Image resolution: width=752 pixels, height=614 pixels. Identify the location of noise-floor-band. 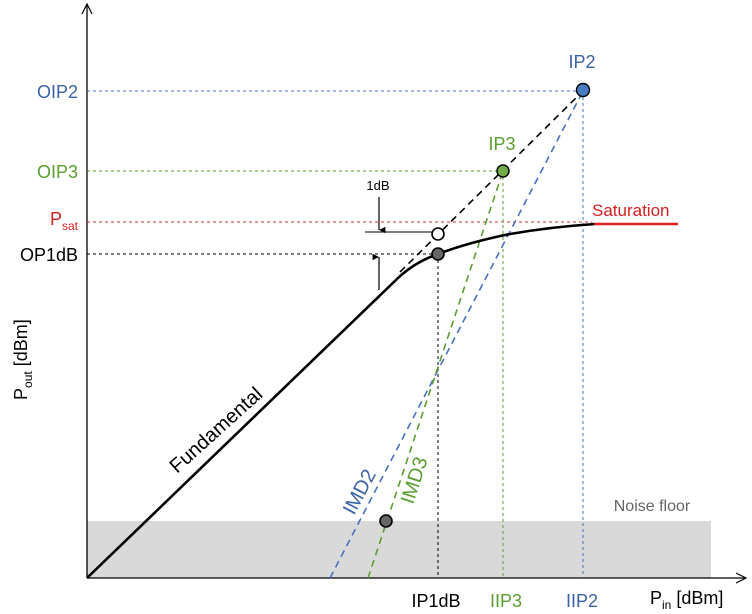
(399, 549).